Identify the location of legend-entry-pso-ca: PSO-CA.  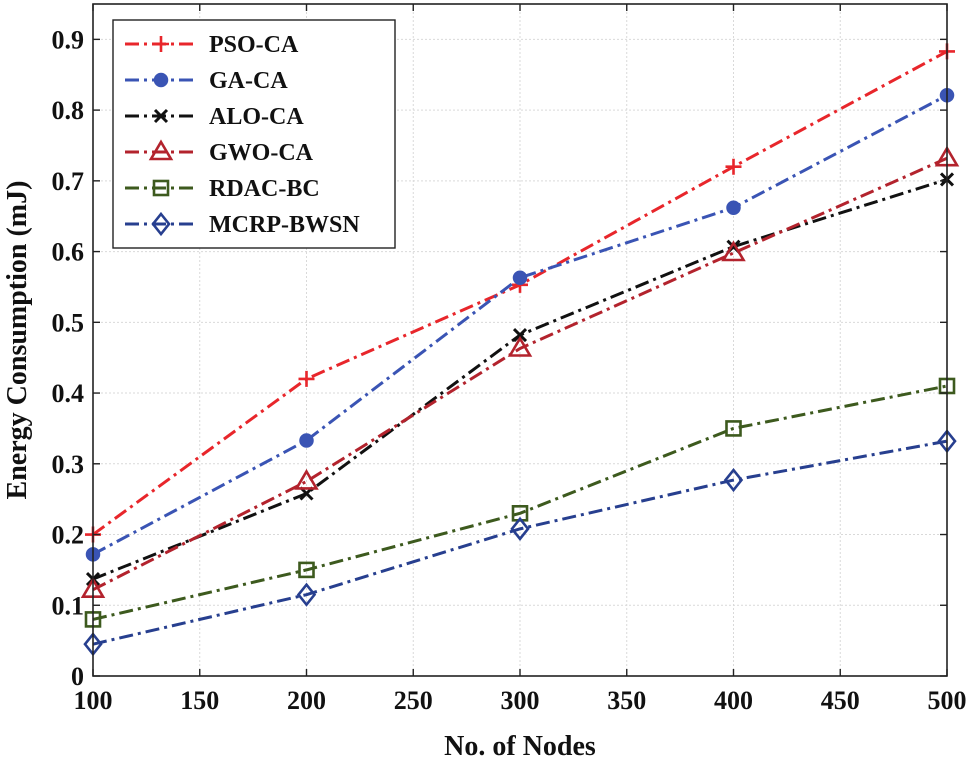
(212, 45).